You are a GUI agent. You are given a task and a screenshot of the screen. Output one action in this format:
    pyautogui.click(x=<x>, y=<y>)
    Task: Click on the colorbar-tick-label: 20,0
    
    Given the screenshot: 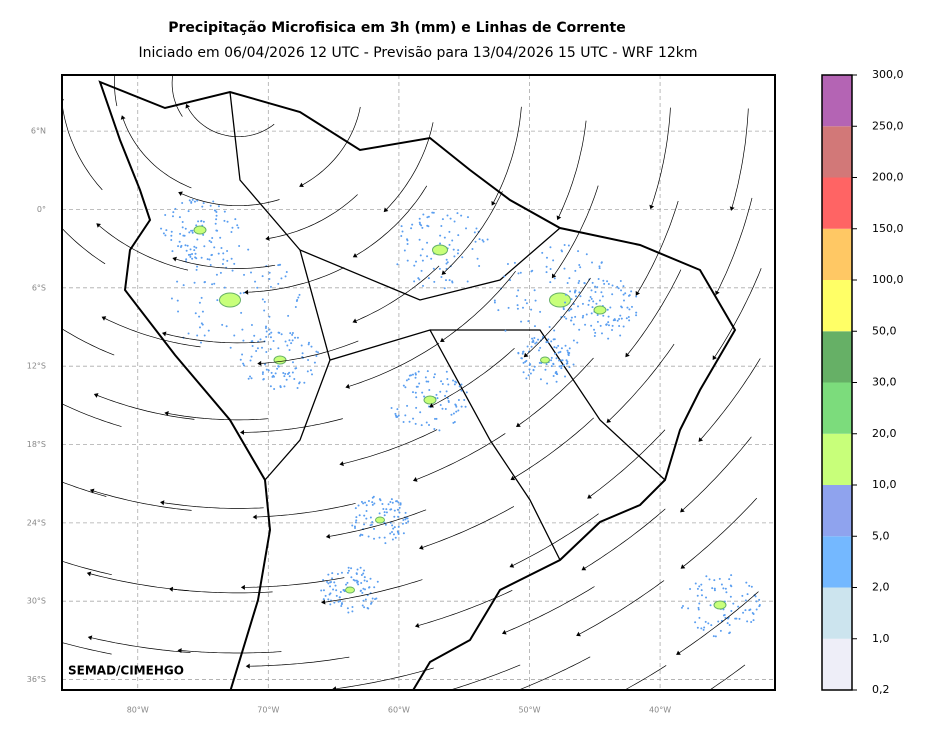 What is the action you would take?
    pyautogui.click(x=884, y=433)
    